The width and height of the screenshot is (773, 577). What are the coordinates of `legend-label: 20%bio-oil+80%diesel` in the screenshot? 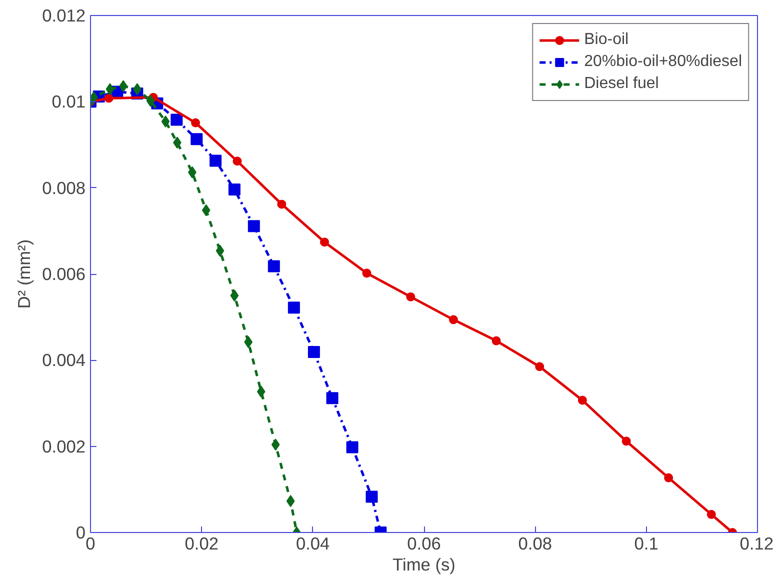 It's located at (663, 62).